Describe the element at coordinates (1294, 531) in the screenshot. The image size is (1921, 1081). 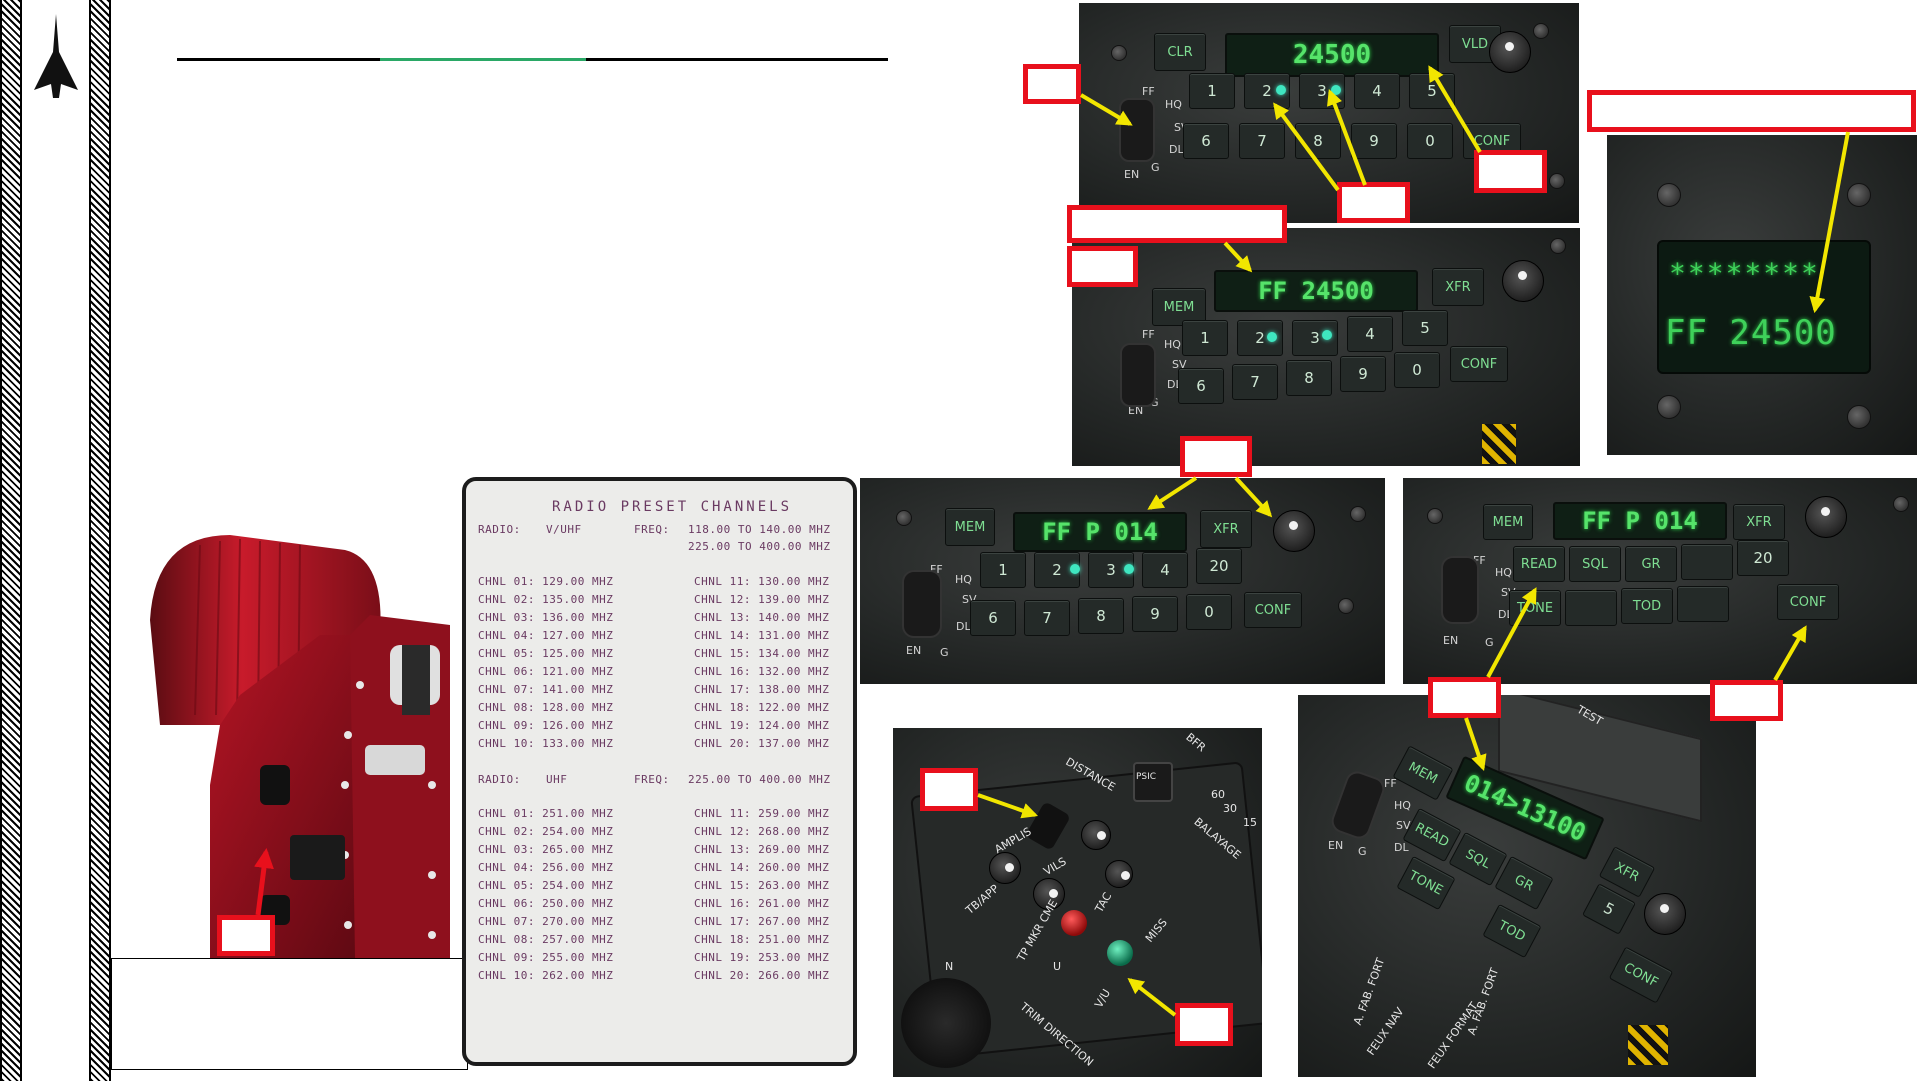
I see `ufcp-preset-knob` at that location.